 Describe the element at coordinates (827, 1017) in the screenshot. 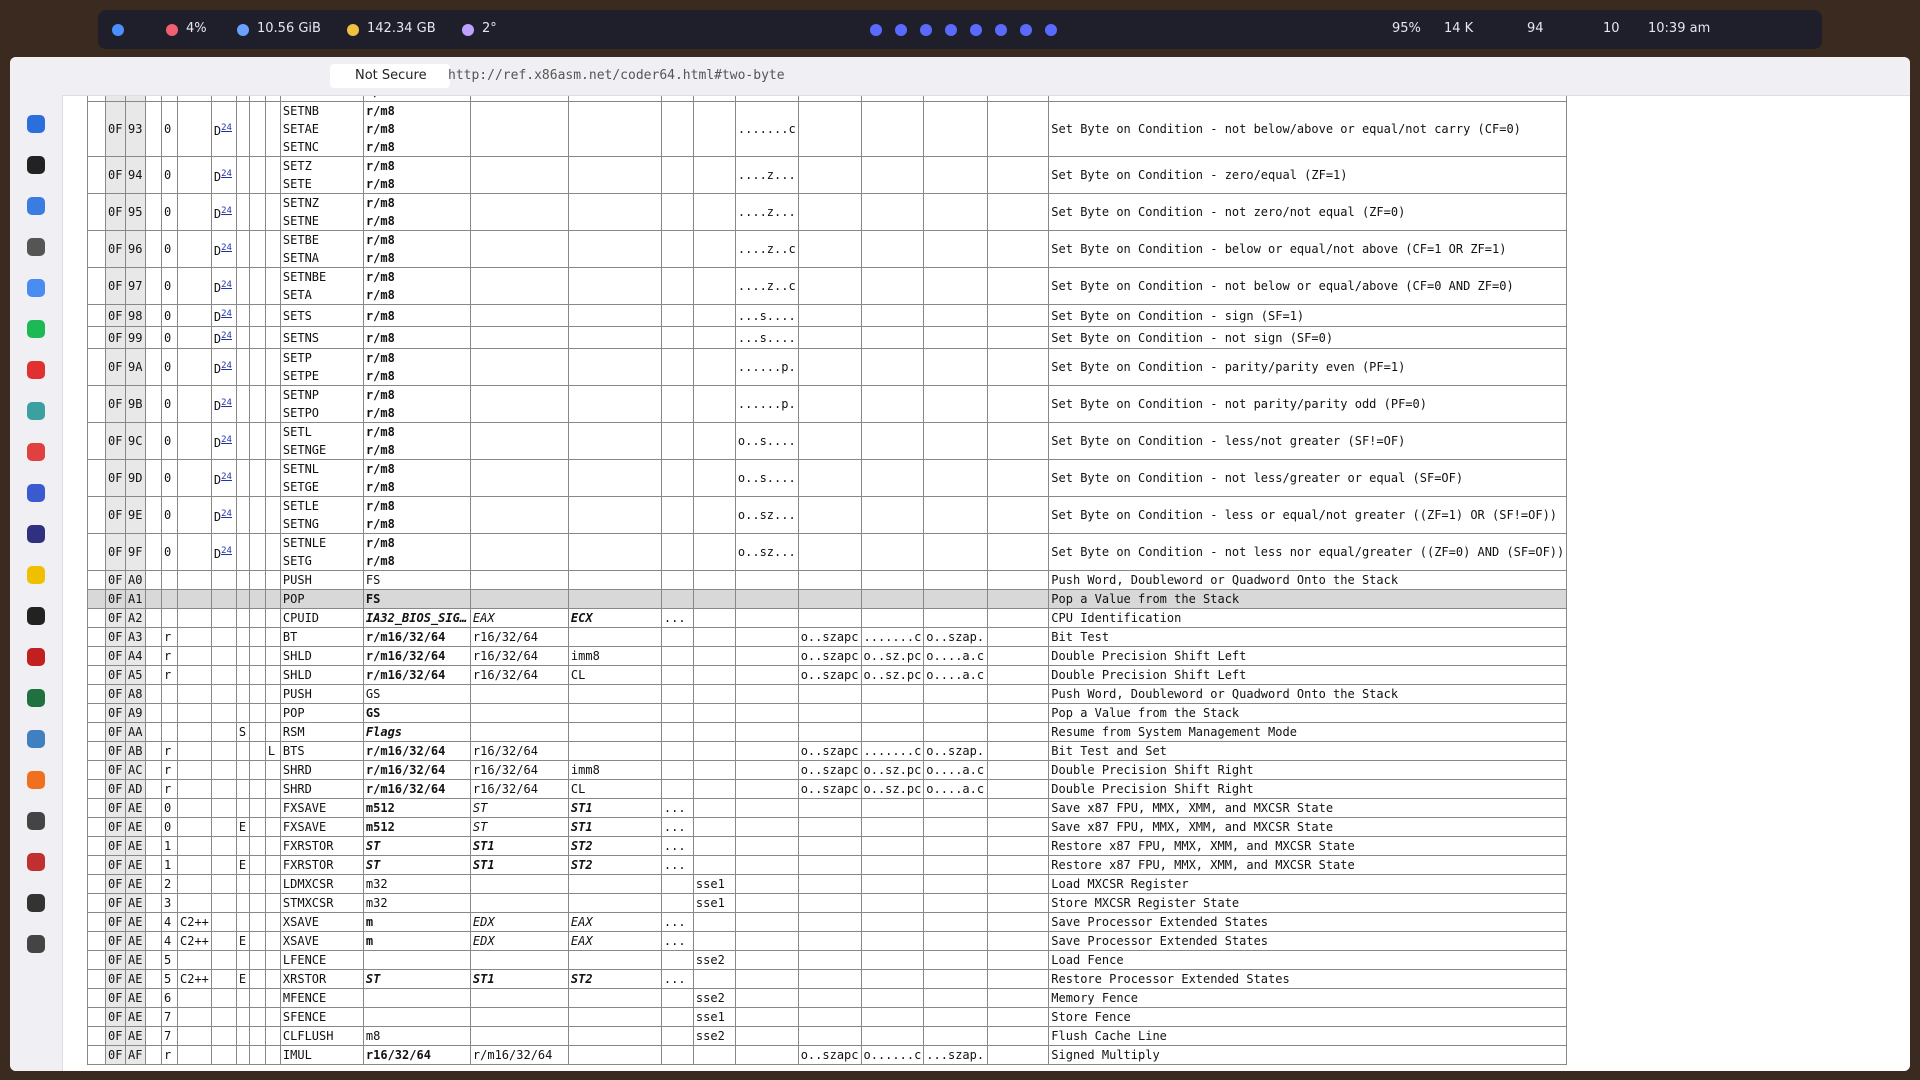

I see `table-row: 0F AE 7 SFENCE sse1 Store Fence` at that location.